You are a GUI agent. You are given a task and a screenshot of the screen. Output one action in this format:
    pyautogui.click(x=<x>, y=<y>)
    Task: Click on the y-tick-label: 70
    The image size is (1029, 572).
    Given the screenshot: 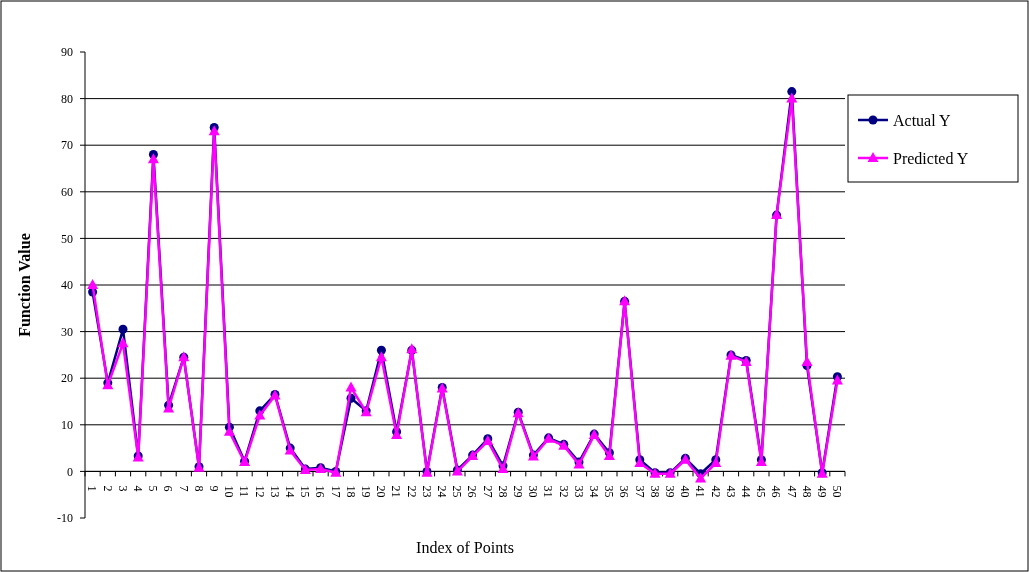 What is the action you would take?
    pyautogui.click(x=67, y=145)
    